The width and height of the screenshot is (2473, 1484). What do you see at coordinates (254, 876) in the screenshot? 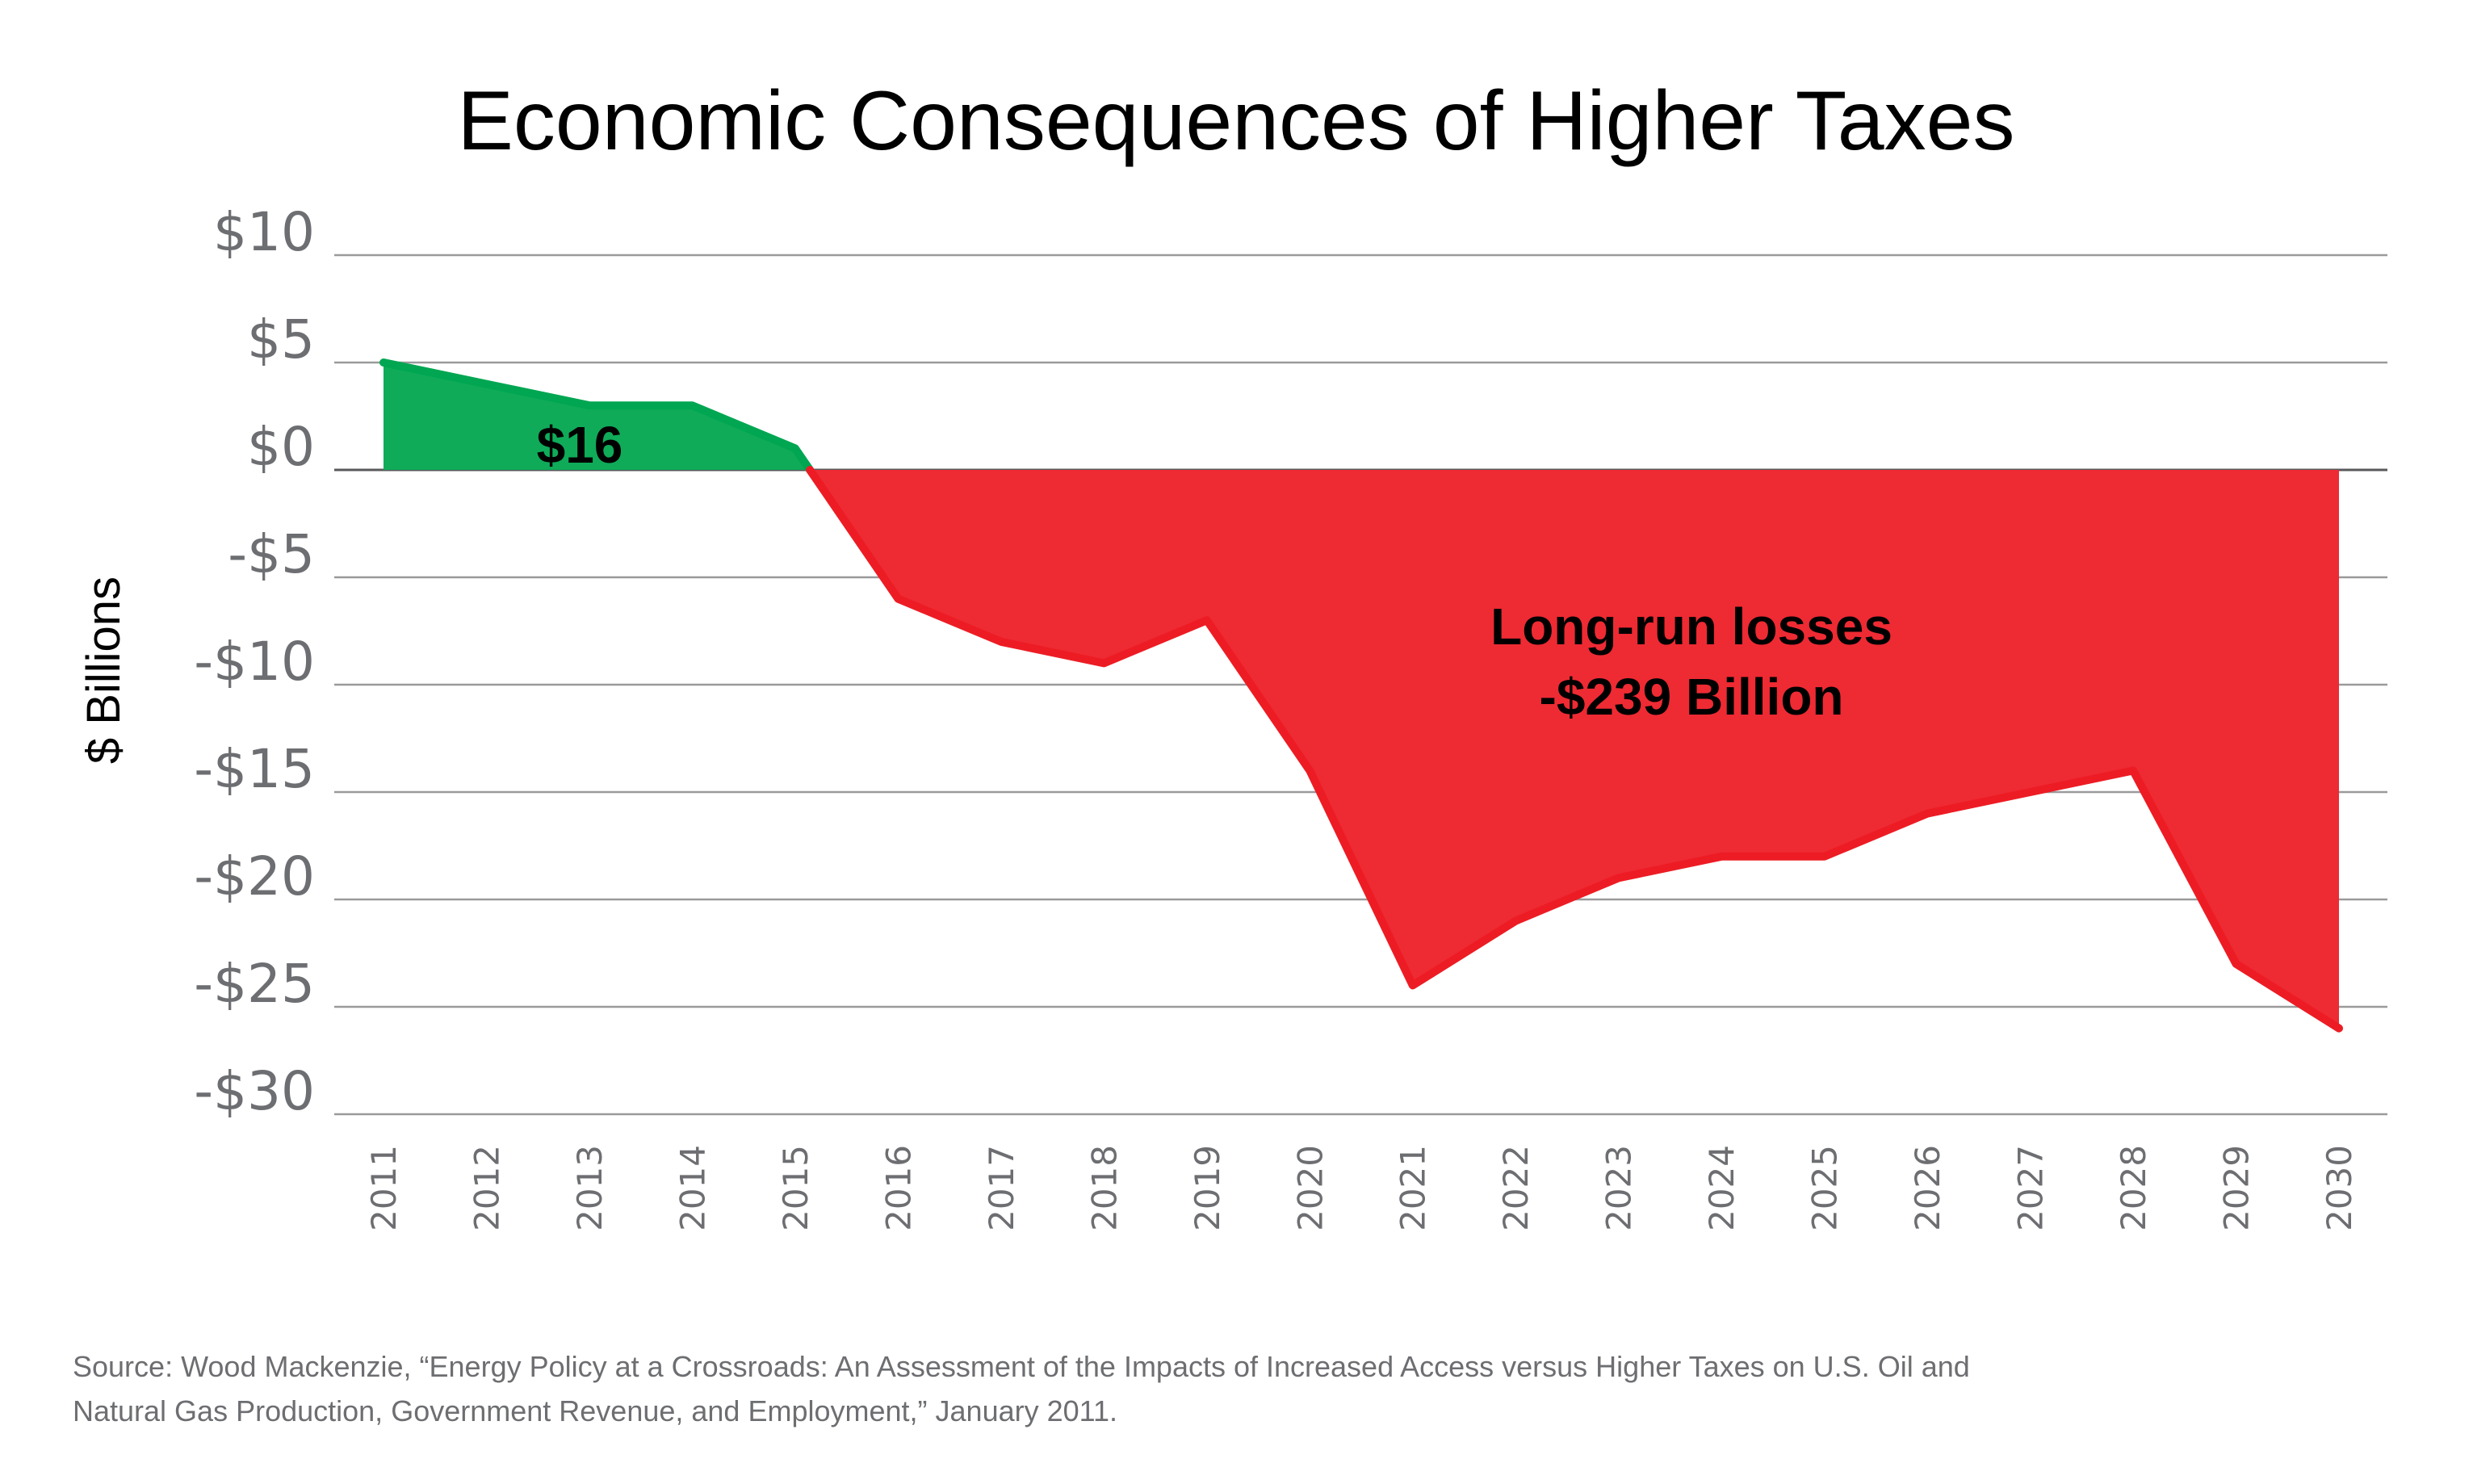
I see `y-tick-label: -$20` at bounding box center [254, 876].